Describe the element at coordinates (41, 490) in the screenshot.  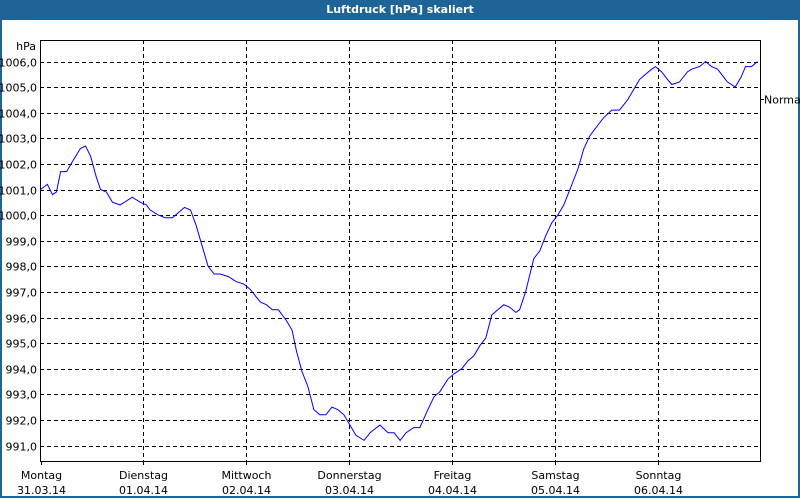
I see `x-tick-date: 31.03.14` at that location.